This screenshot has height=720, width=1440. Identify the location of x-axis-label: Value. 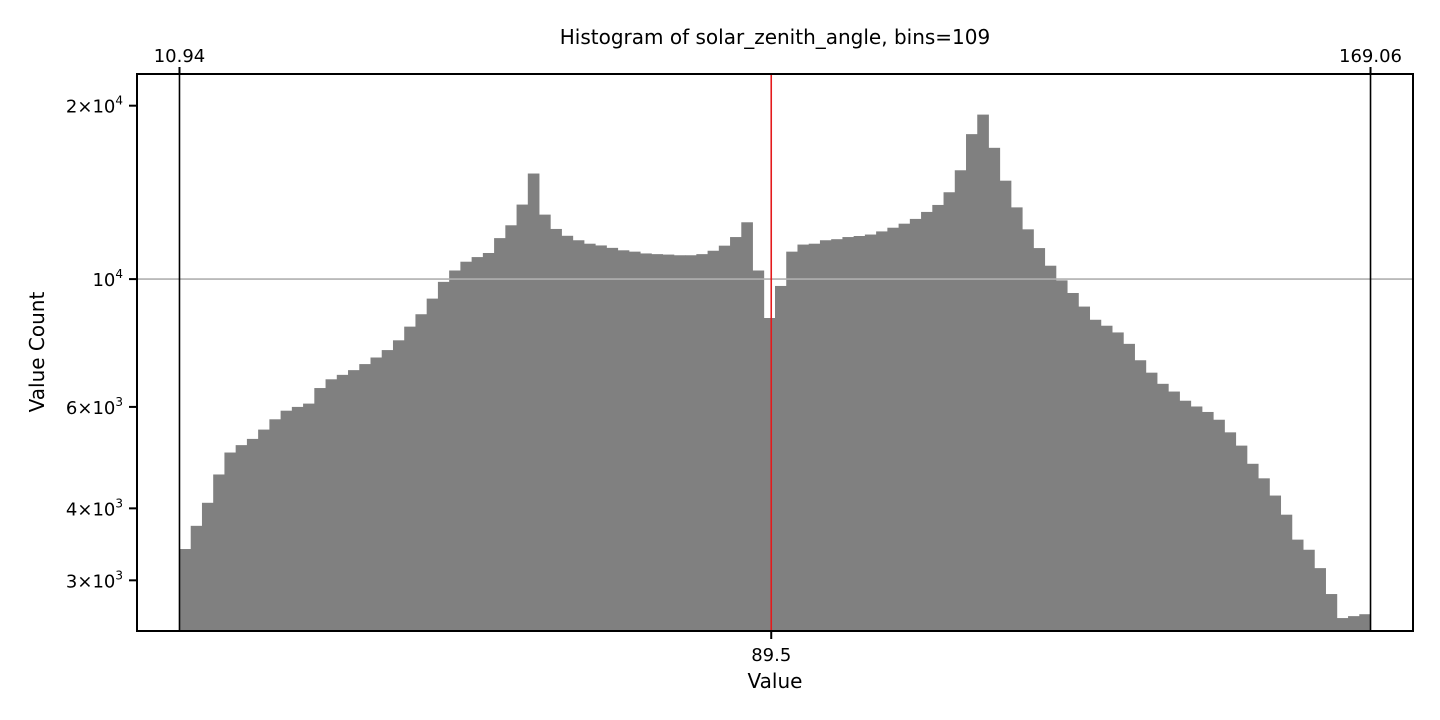
(775, 681).